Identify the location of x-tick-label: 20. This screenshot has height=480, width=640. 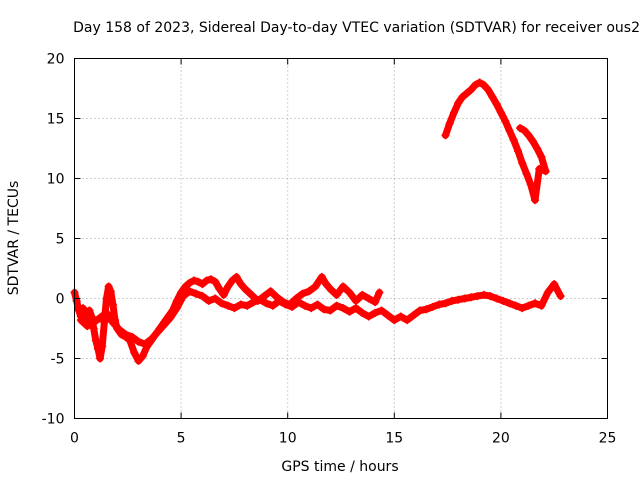
(501, 439).